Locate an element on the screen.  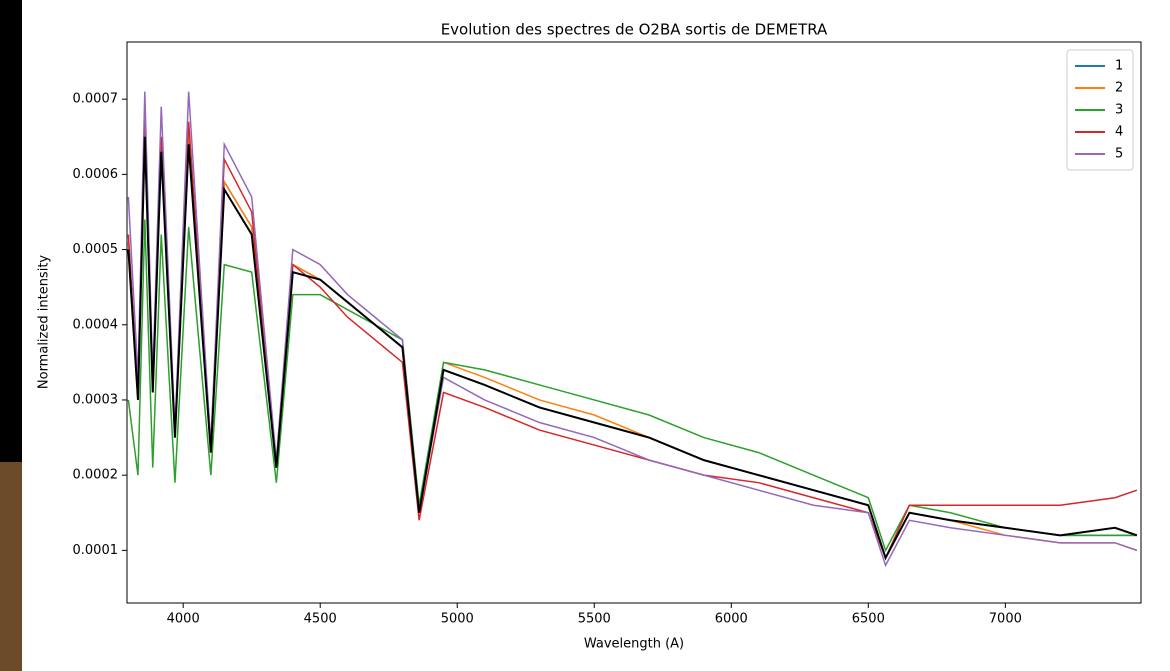
legend-label: 5 is located at coordinates (1119, 154).